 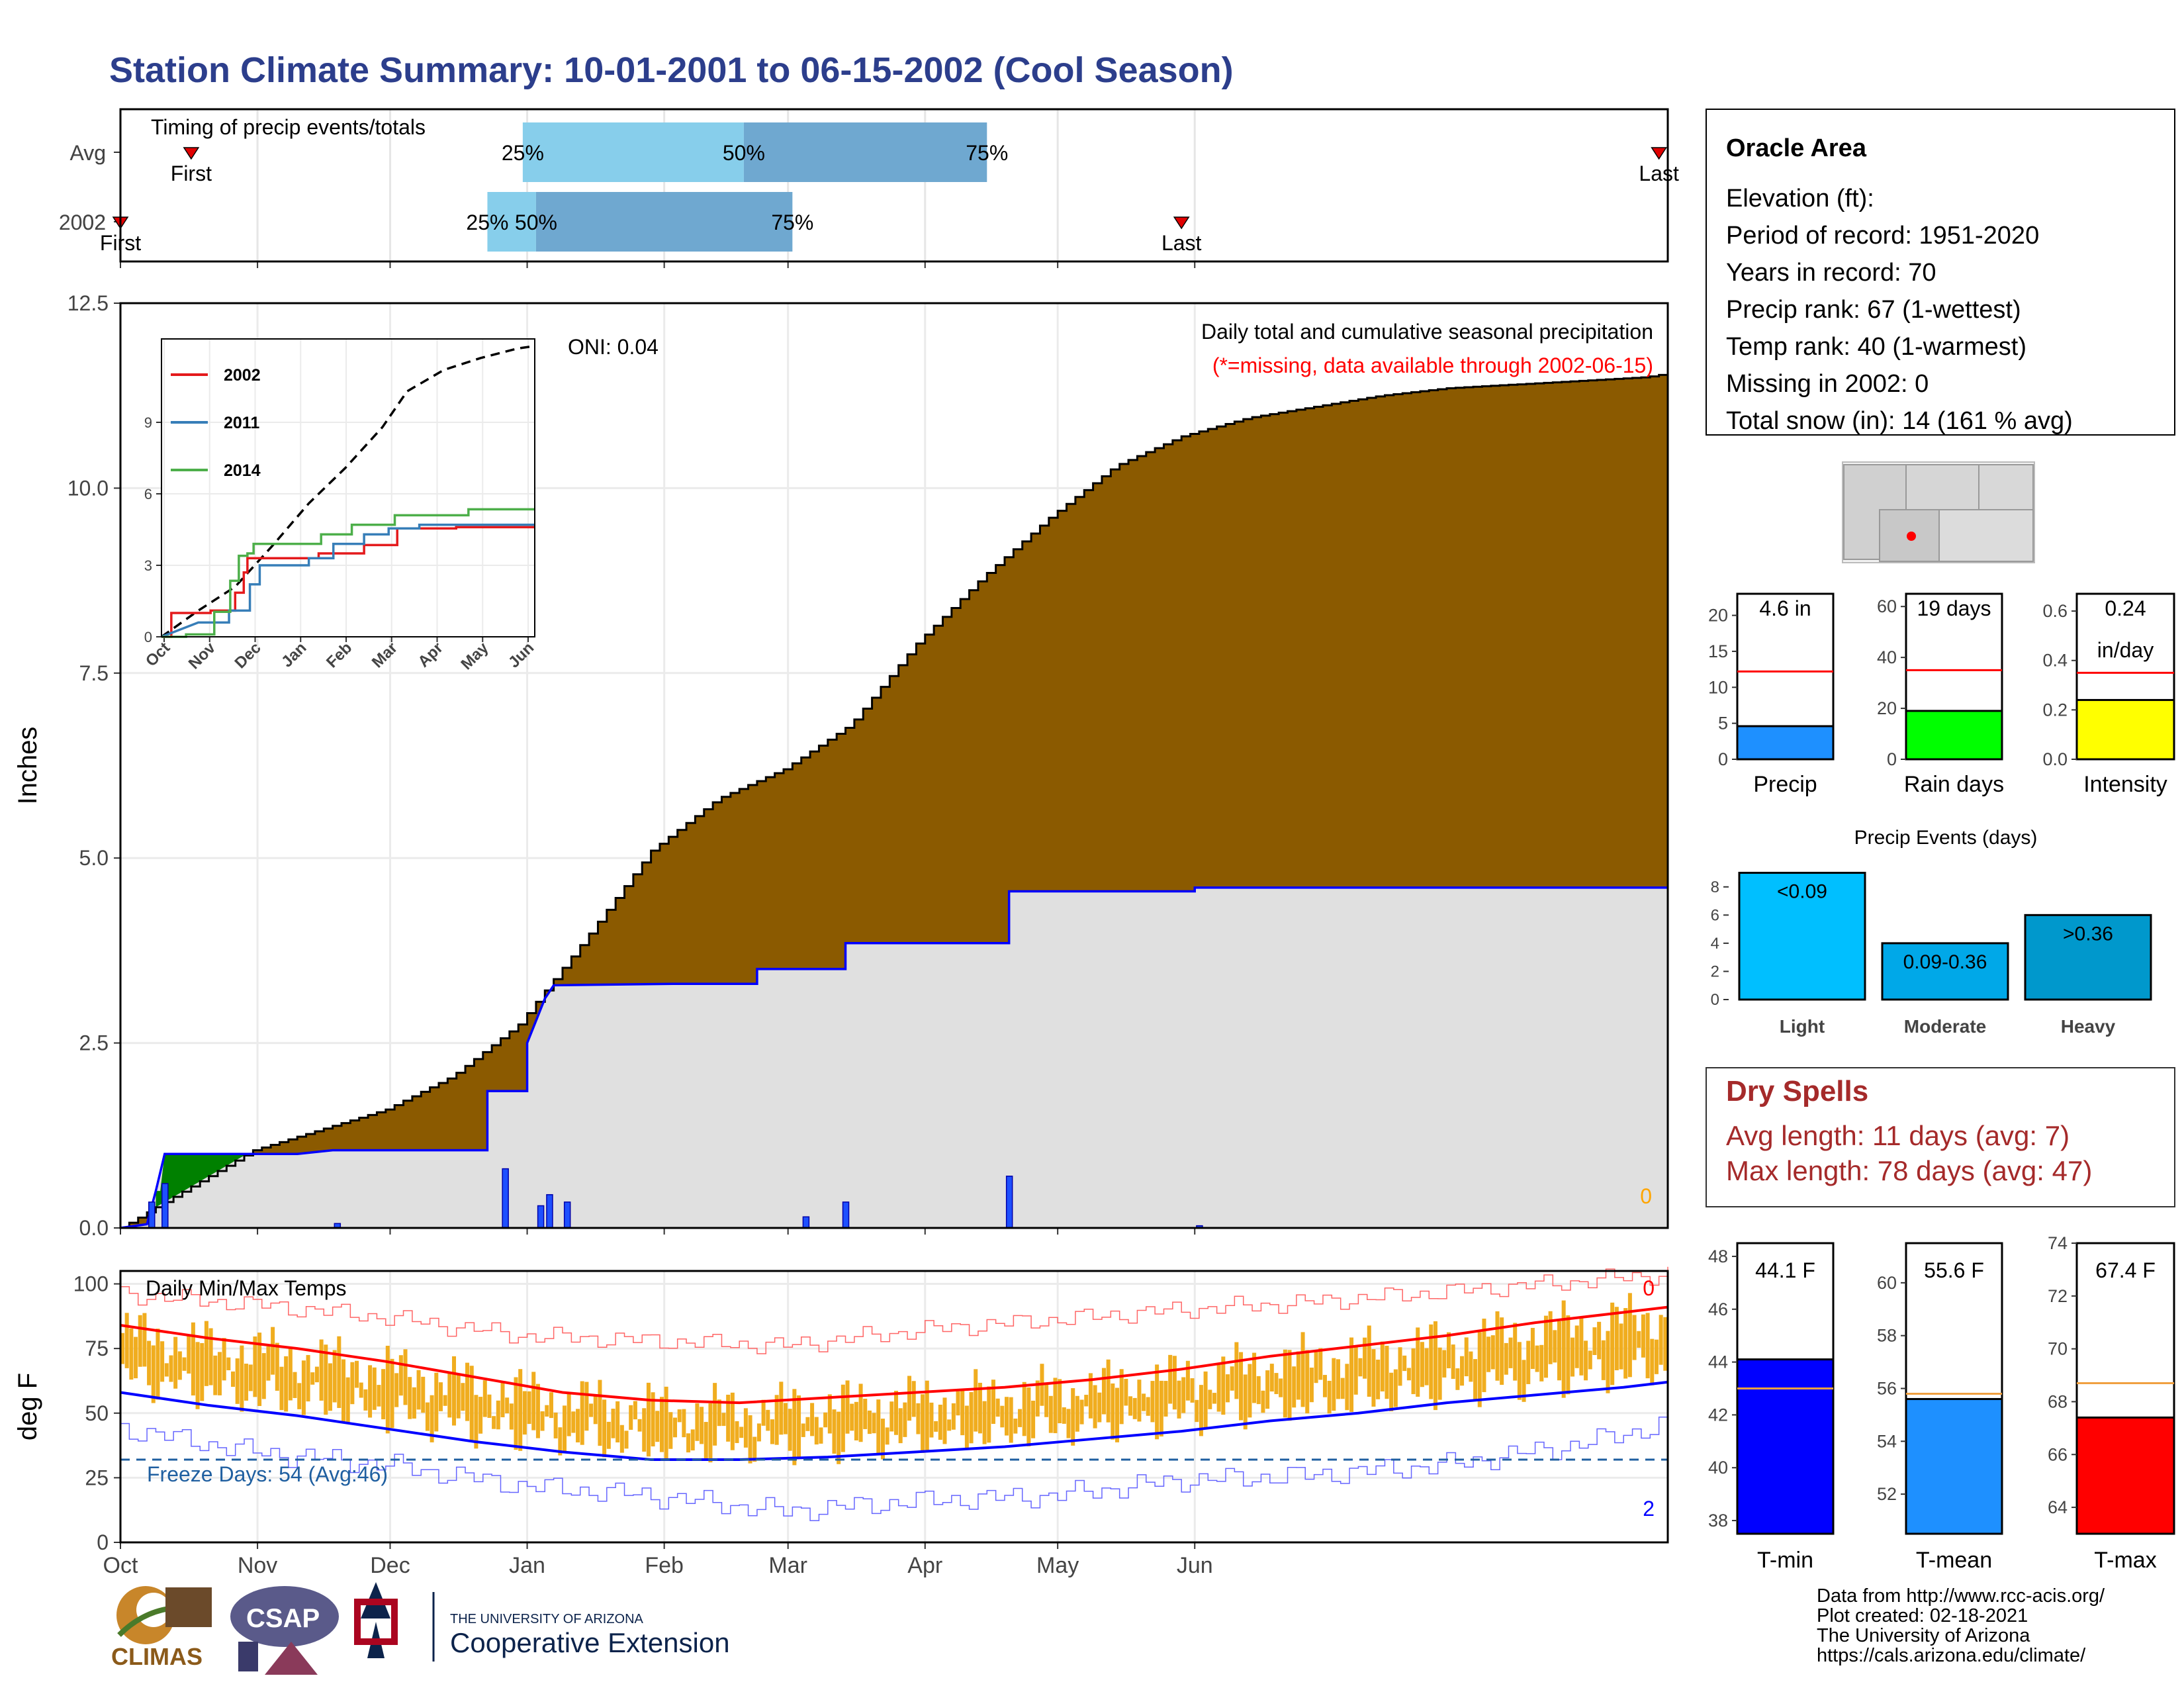 What do you see at coordinates (88, 488) in the screenshot?
I see `precip-ytick-label-4: 10.0` at bounding box center [88, 488].